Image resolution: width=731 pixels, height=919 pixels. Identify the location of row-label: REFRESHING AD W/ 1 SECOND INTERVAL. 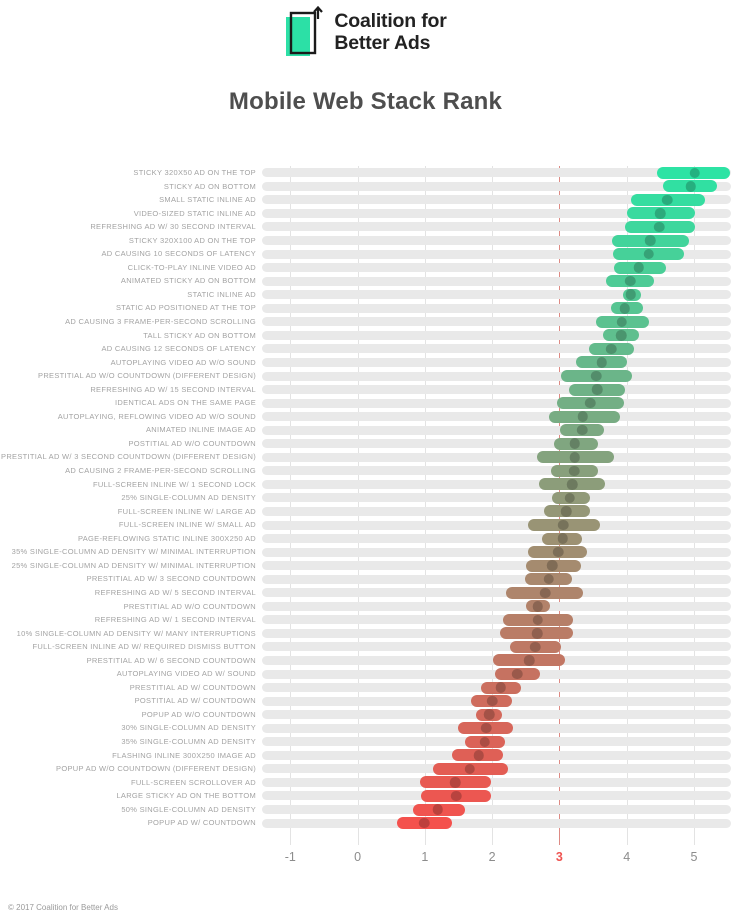
(175, 620).